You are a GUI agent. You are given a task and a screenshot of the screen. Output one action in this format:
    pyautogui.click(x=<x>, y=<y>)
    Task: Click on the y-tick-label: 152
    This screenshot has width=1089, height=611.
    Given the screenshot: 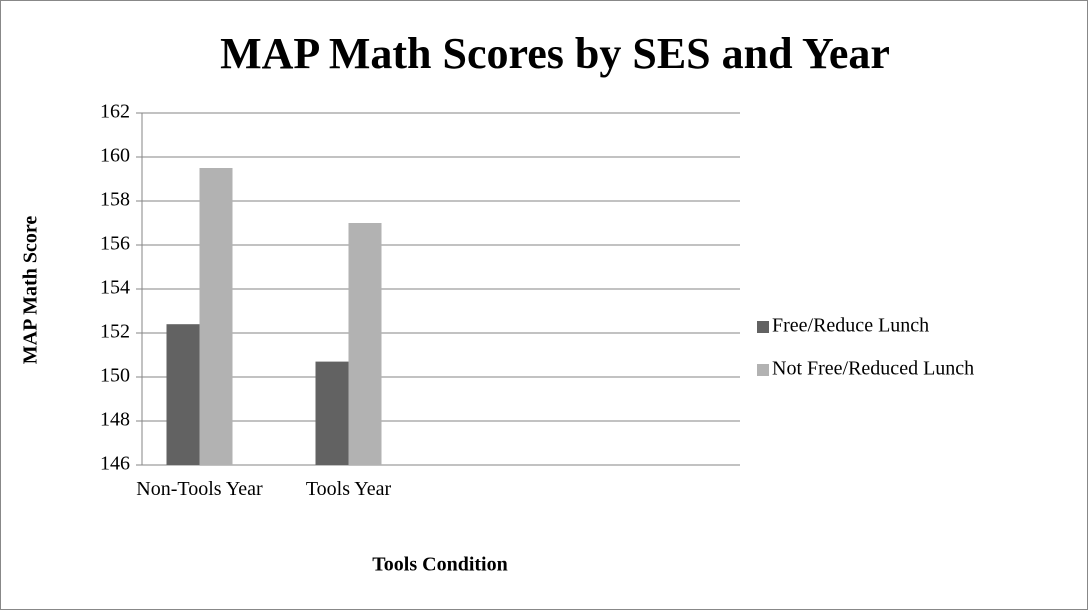 What is the action you would take?
    pyautogui.click(x=115, y=332)
    